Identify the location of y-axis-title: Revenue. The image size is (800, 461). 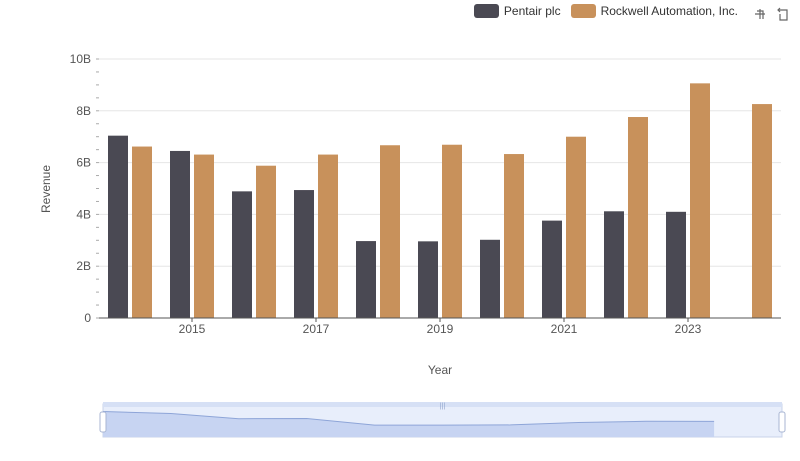
(46, 189).